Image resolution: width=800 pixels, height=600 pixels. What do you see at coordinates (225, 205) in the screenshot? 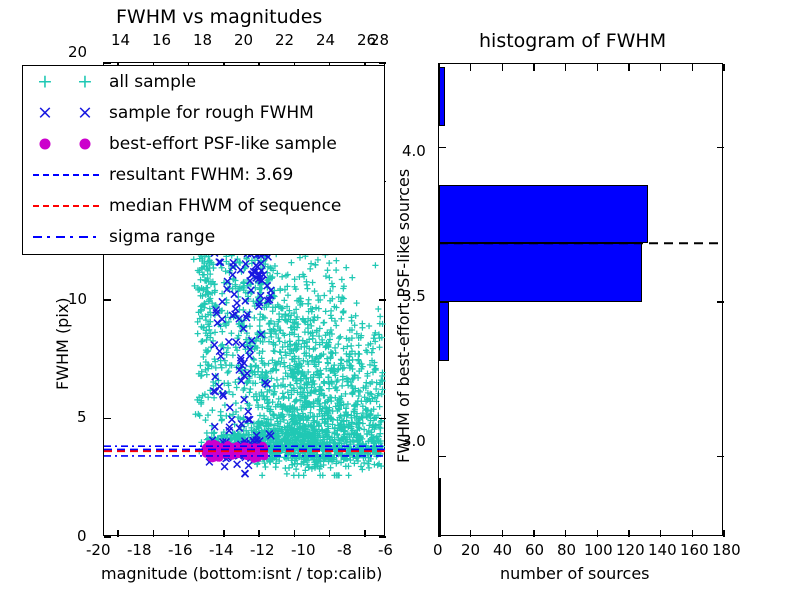
I see `legend-item-label: median FHWM of sequence` at bounding box center [225, 205].